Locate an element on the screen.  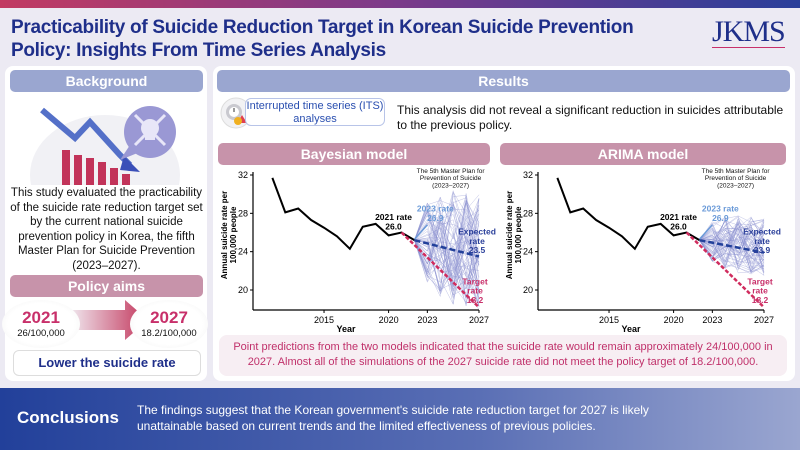
start-year: 2021 is located at coordinates (41, 317).